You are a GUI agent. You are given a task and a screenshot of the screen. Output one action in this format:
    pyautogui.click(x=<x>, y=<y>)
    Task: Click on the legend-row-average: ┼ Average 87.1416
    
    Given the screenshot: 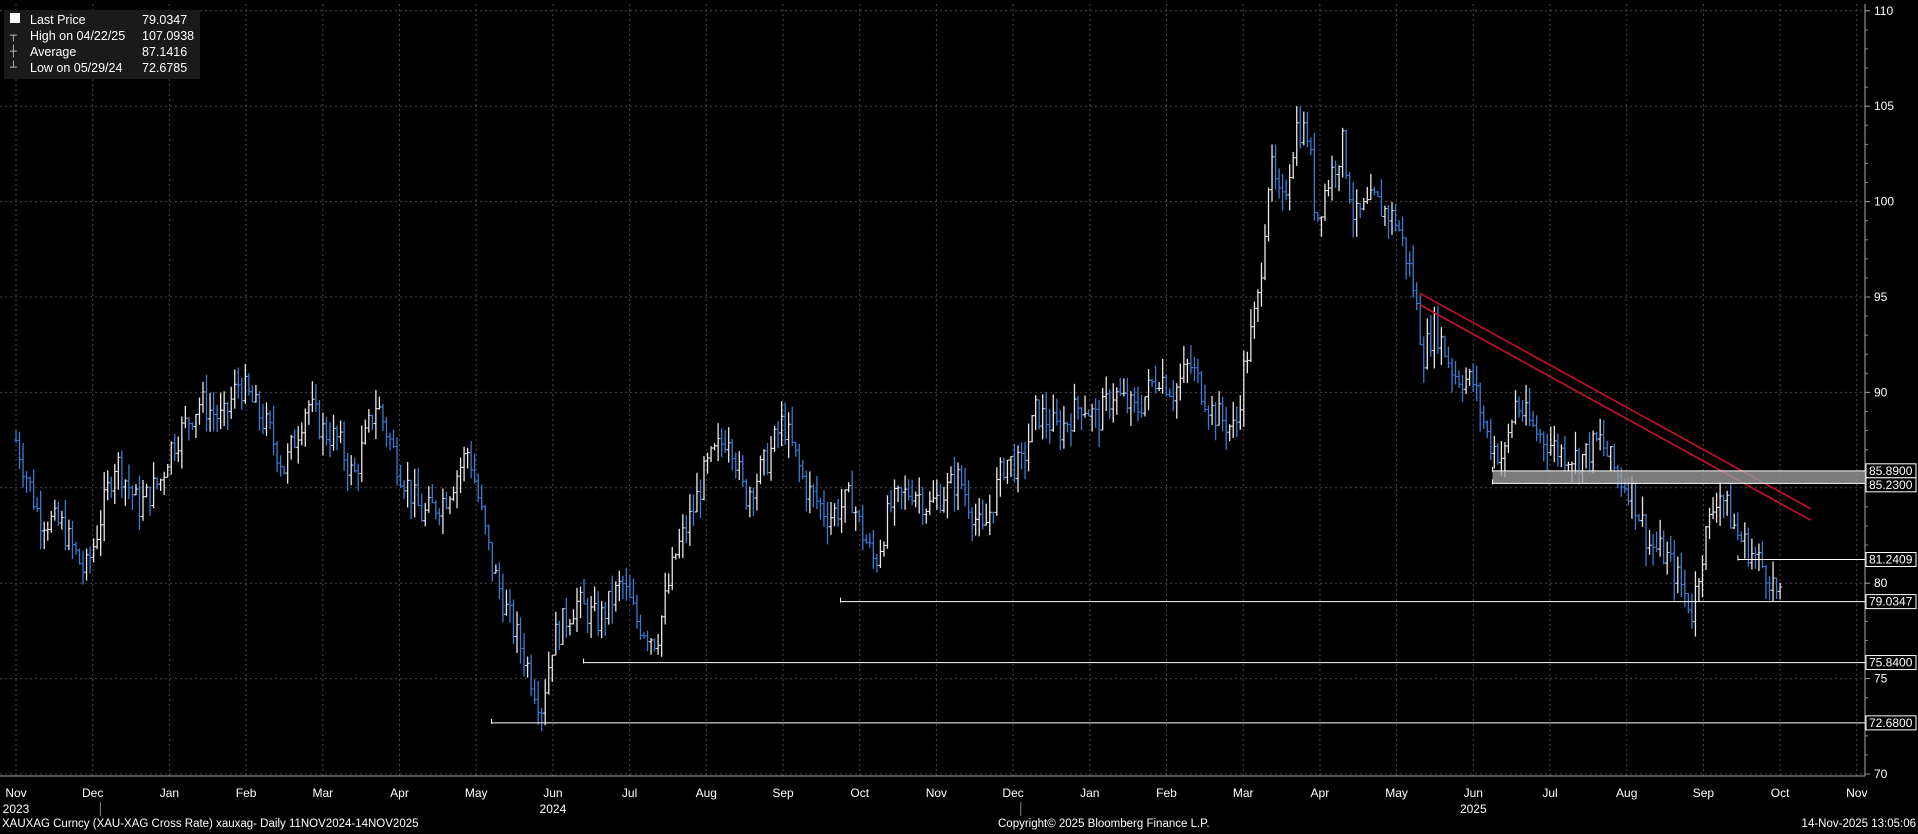 What is the action you would take?
    pyautogui.click(x=102, y=52)
    